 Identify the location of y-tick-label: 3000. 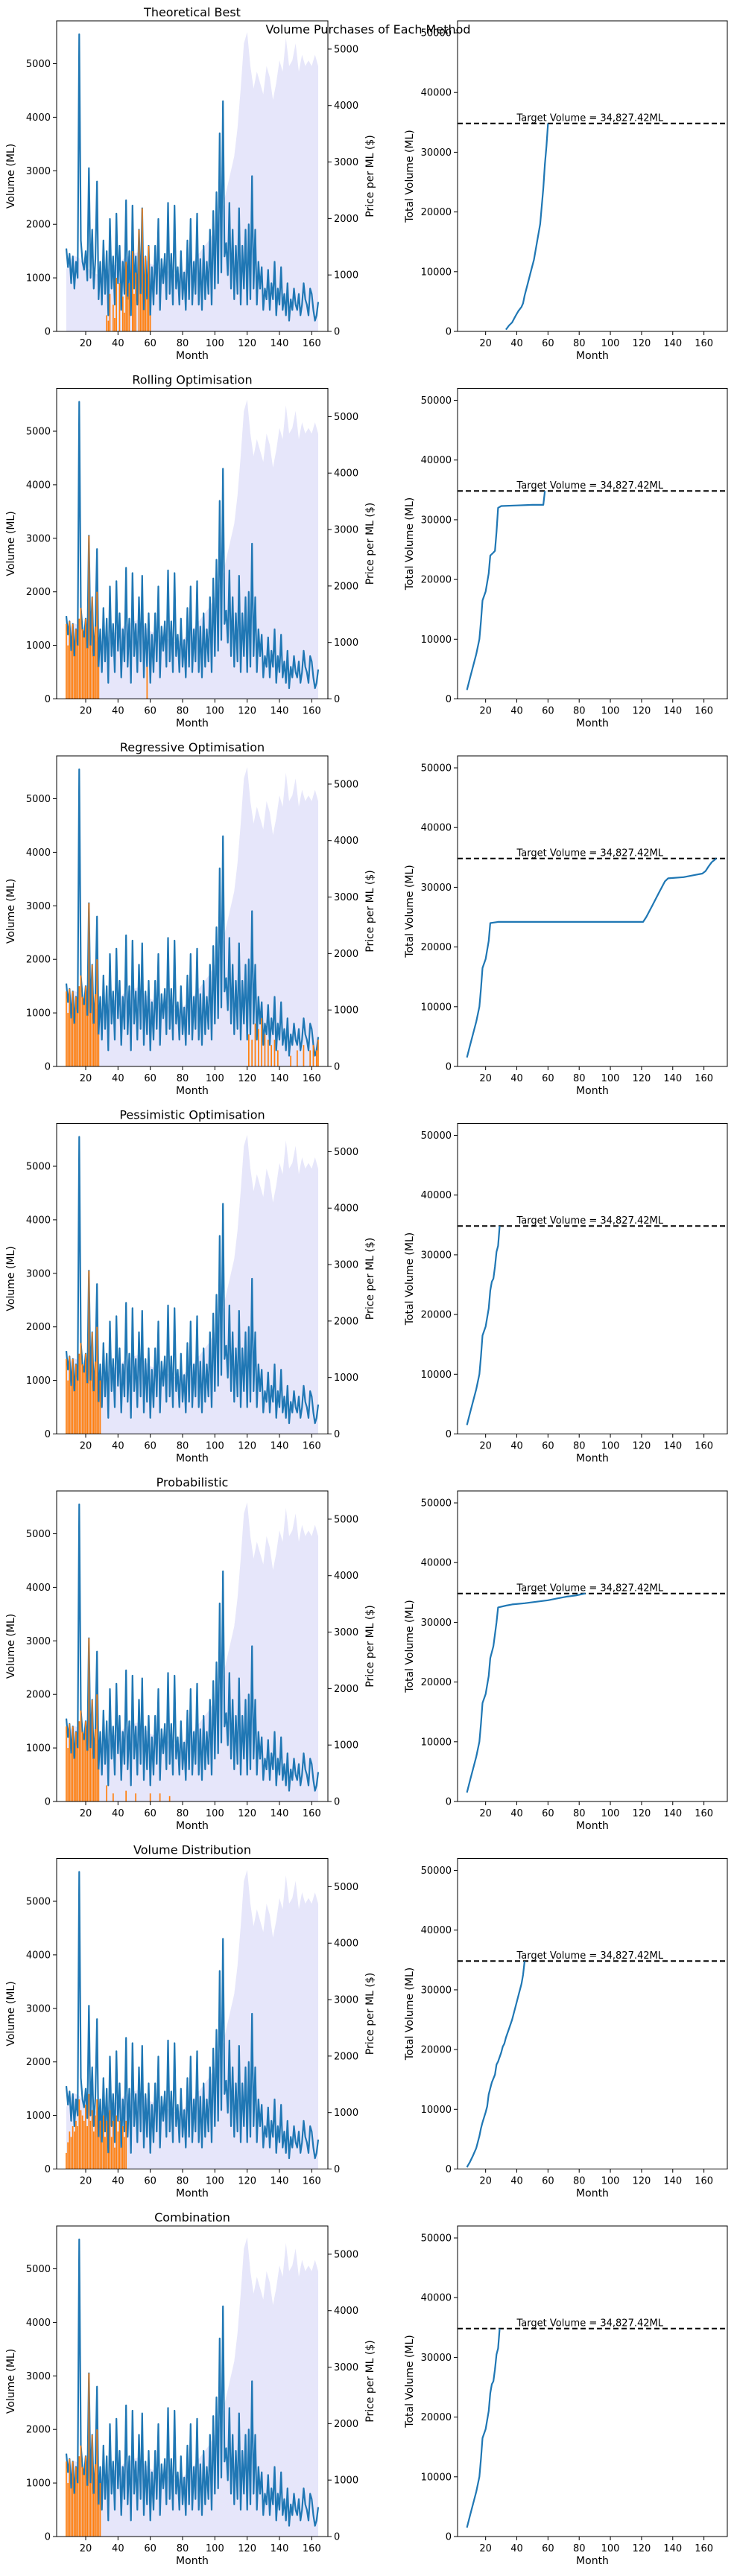
(38, 538).